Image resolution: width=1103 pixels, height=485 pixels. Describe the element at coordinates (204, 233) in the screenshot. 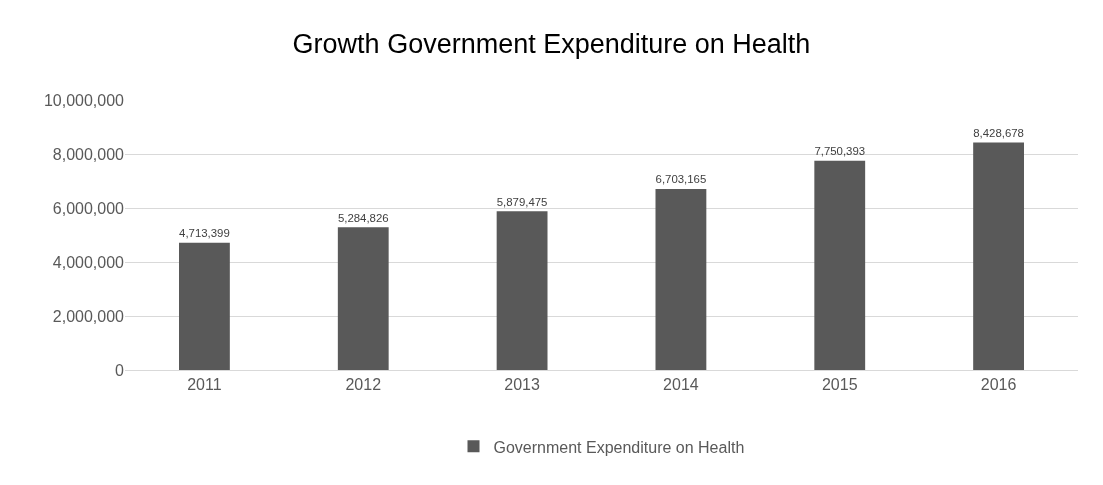

I see `data-label: 4,713,399` at that location.